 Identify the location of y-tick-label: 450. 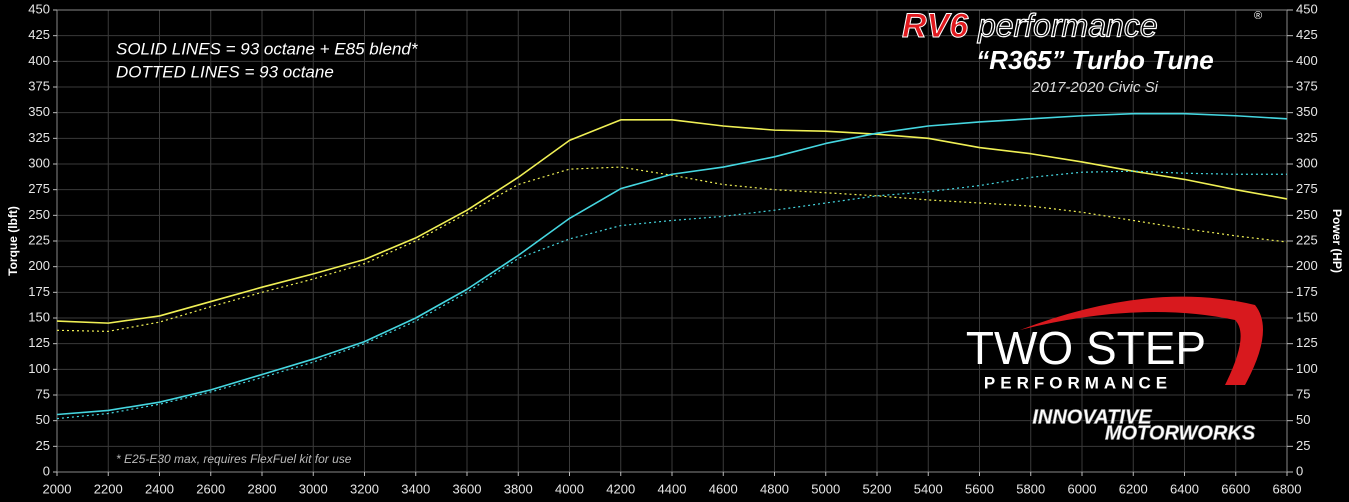
(39, 8).